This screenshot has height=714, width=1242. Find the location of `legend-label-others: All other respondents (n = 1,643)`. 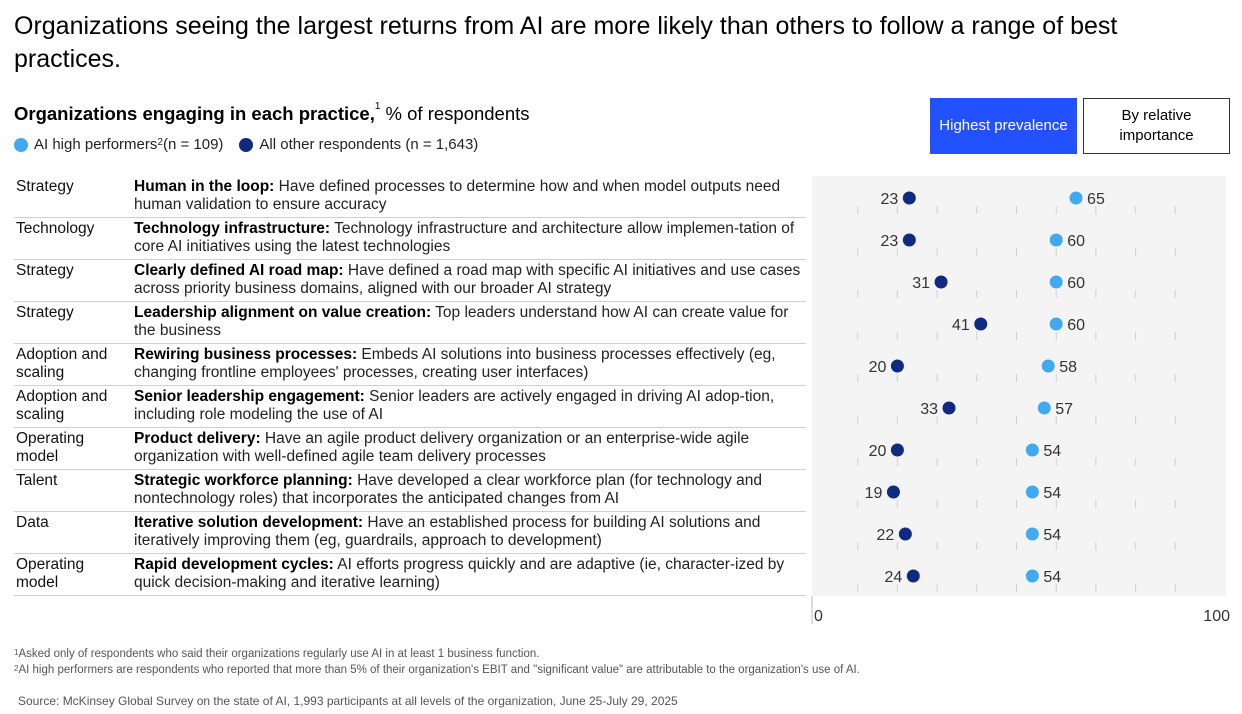

legend-label-others: All other respondents (n = 1,643) is located at coordinates (369, 144).